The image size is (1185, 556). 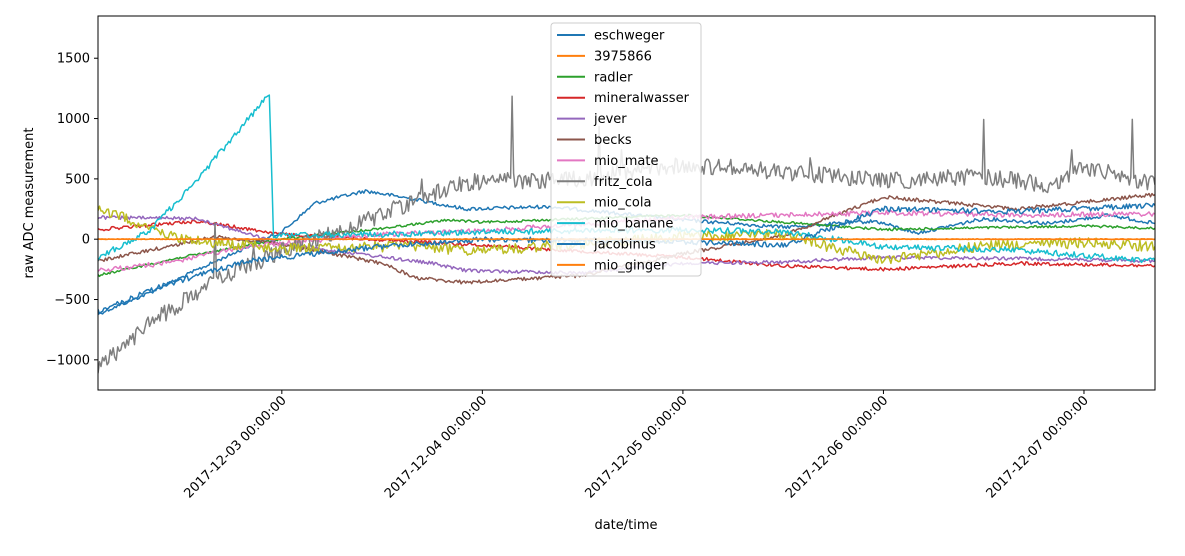 I want to click on x-tick-label-3: 2017-12-06 00:00:00, so click(x=837, y=447).